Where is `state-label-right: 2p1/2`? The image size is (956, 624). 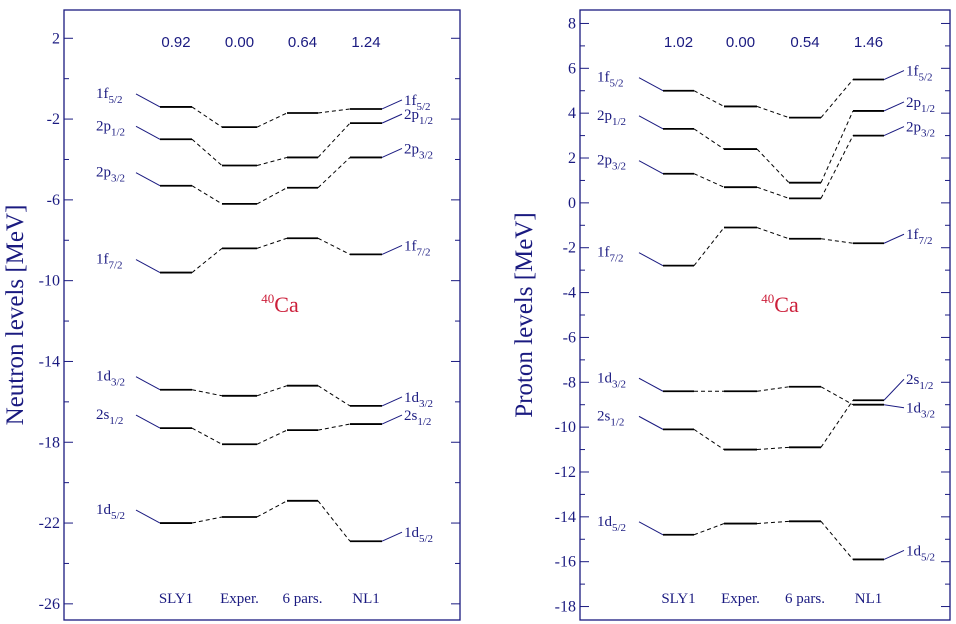 state-label-right: 2p1/2 is located at coordinates (920, 105).